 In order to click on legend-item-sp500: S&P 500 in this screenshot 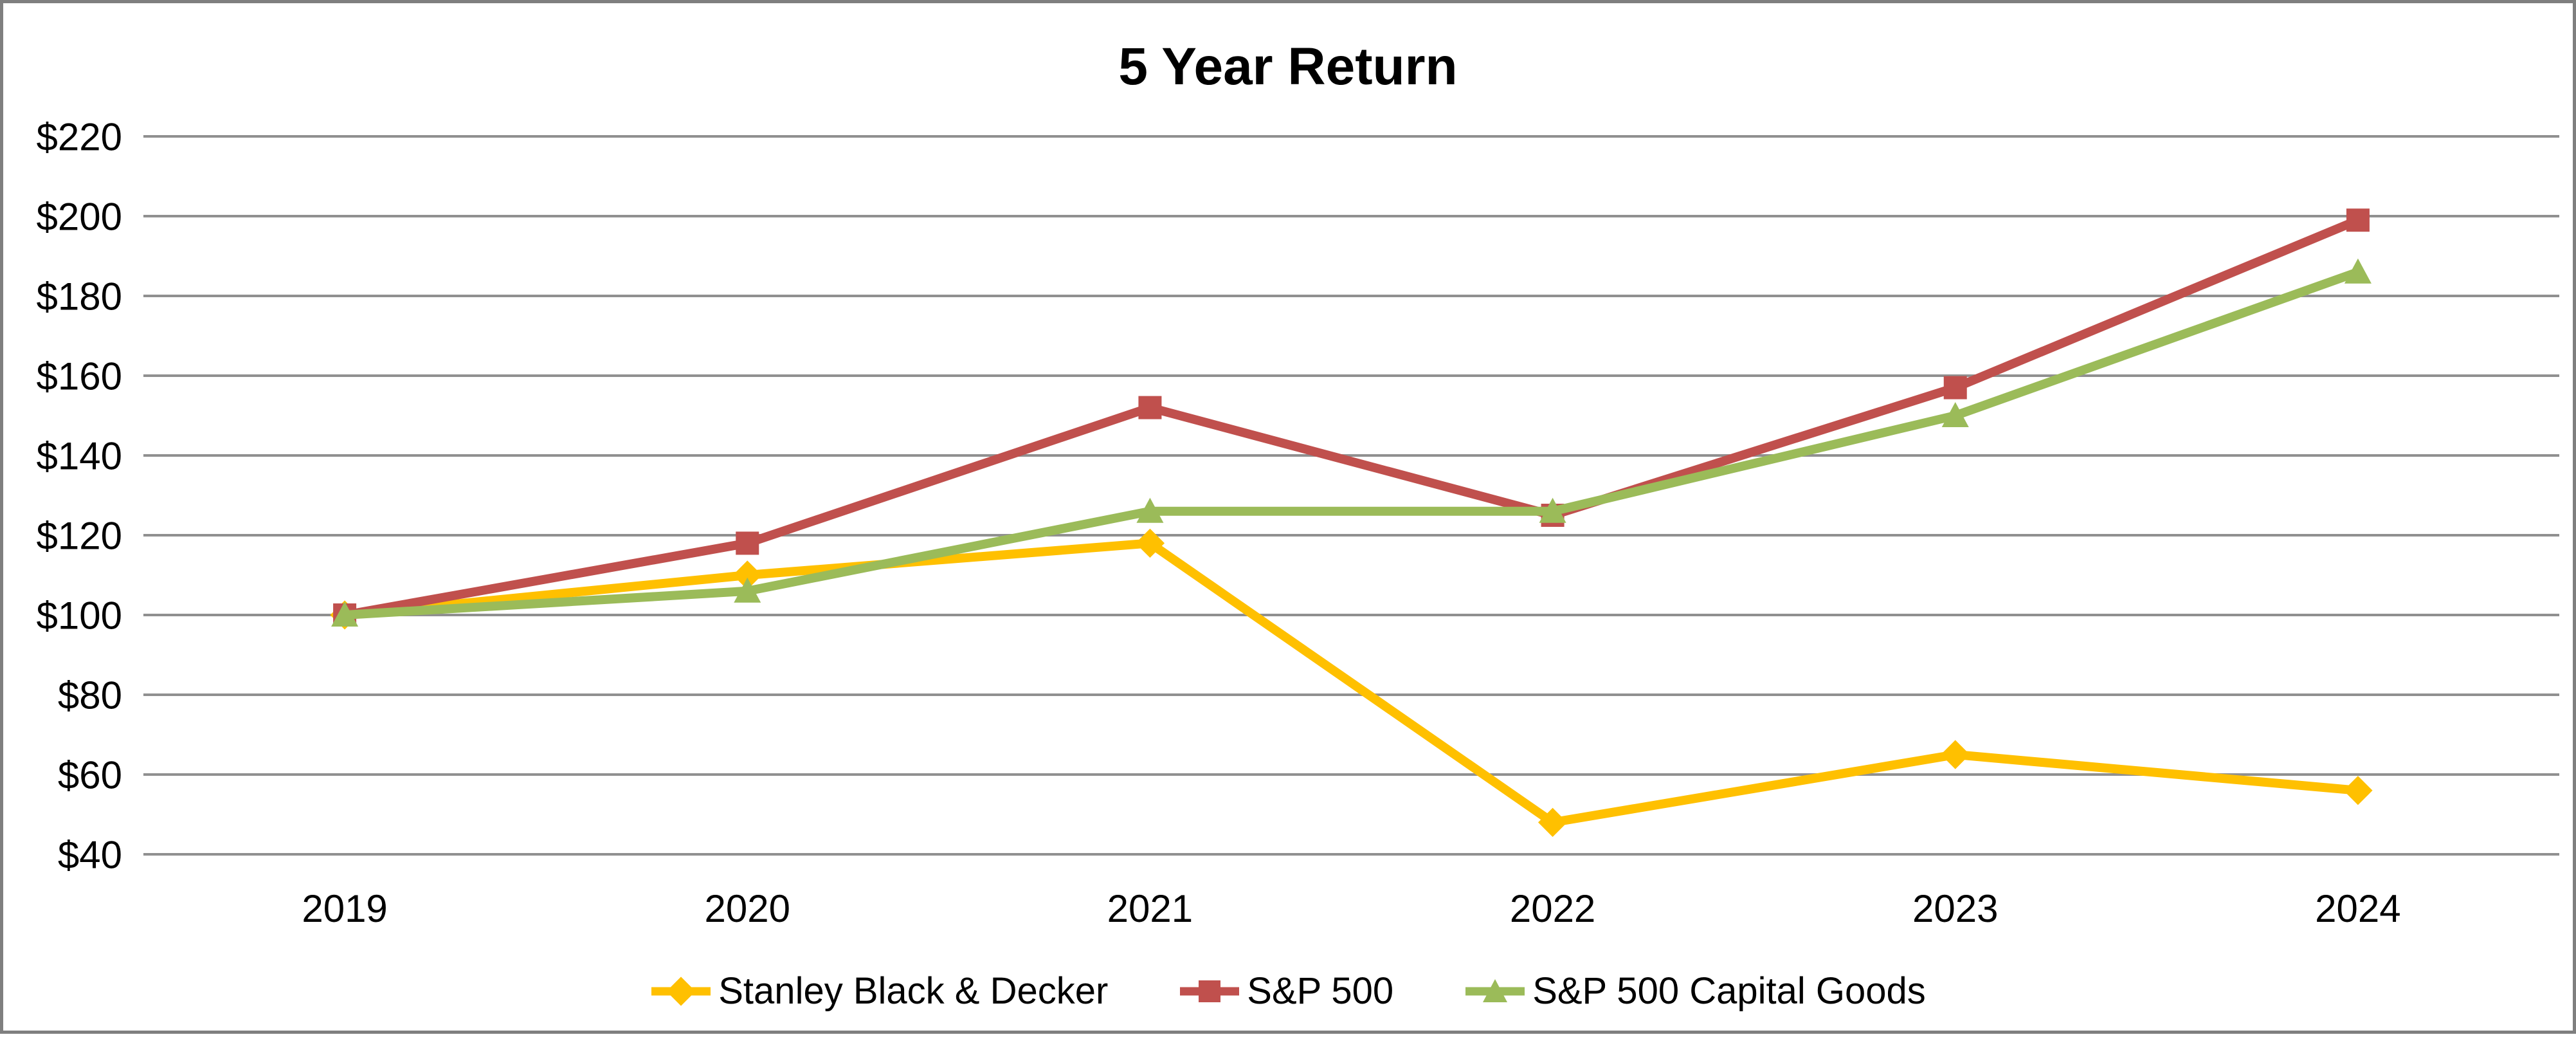, I will do `click(1286, 991)`.